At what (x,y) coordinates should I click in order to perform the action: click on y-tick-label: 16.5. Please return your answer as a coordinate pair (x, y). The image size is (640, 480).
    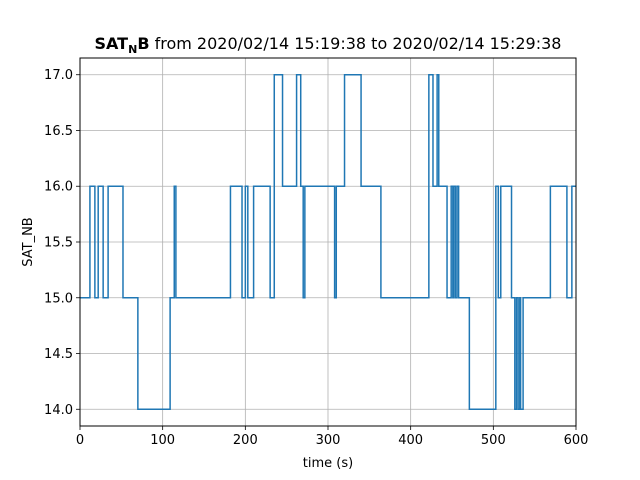
    Looking at the image, I should click on (58, 131).